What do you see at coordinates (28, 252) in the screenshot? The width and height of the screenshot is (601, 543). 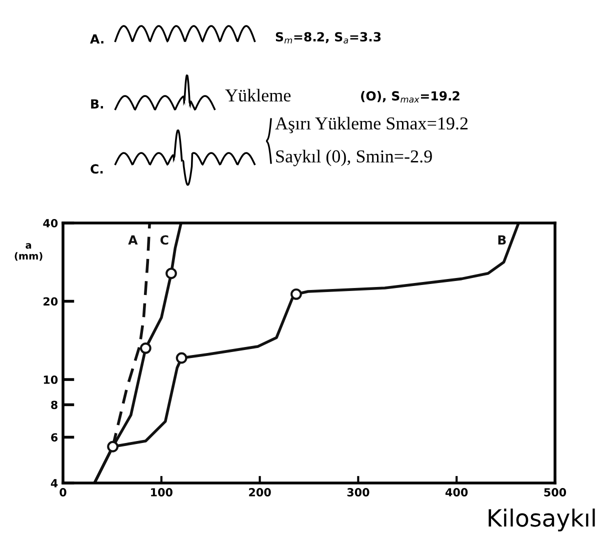 I see `y-axis-title: a (mm)` at bounding box center [28, 252].